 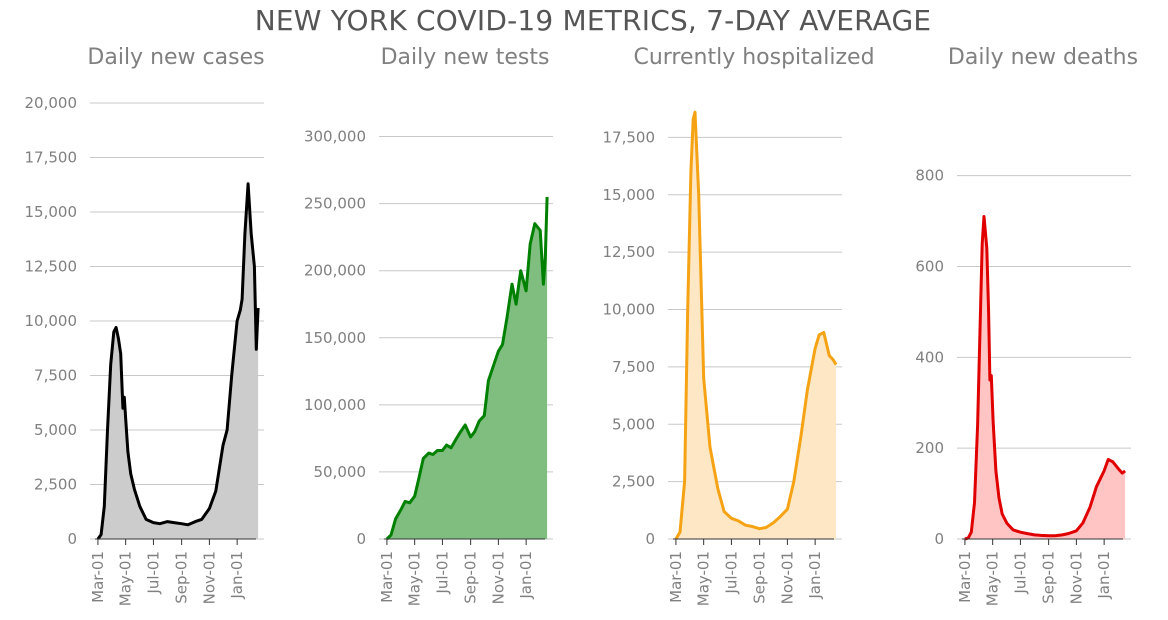 What do you see at coordinates (335, 338) in the screenshot?
I see `y-tick-label: 150,000` at bounding box center [335, 338].